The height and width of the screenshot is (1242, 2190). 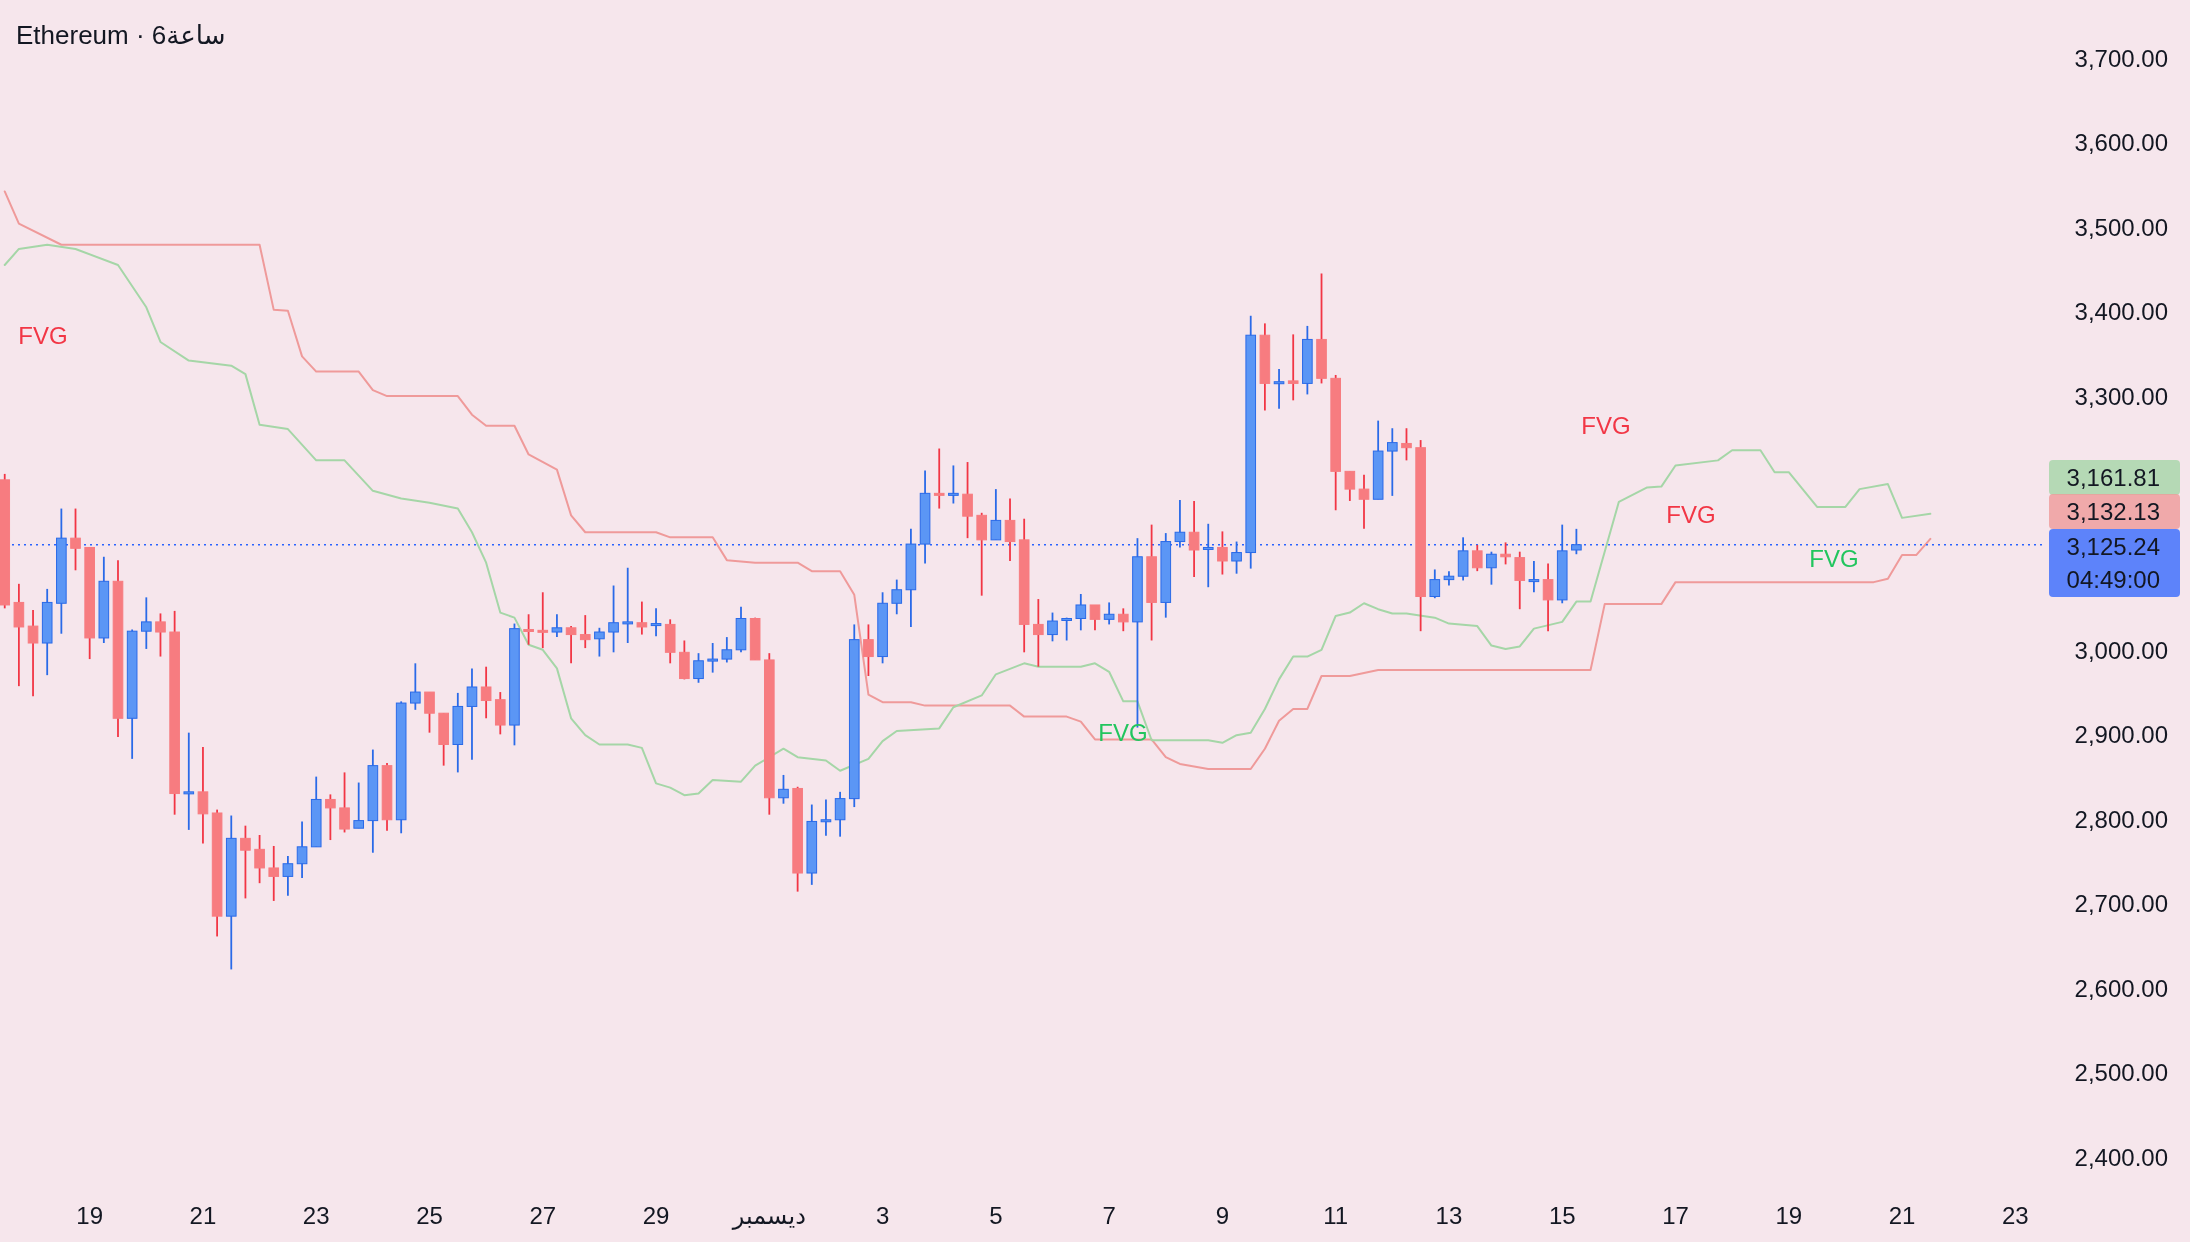 I want to click on x-tick-label: 3, so click(x=882, y=1215).